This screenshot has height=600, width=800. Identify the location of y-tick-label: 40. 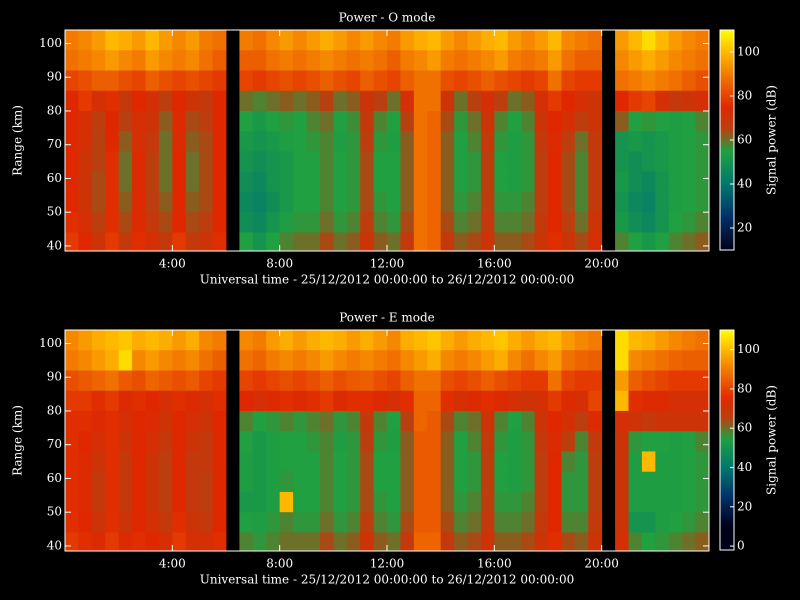
(54, 245).